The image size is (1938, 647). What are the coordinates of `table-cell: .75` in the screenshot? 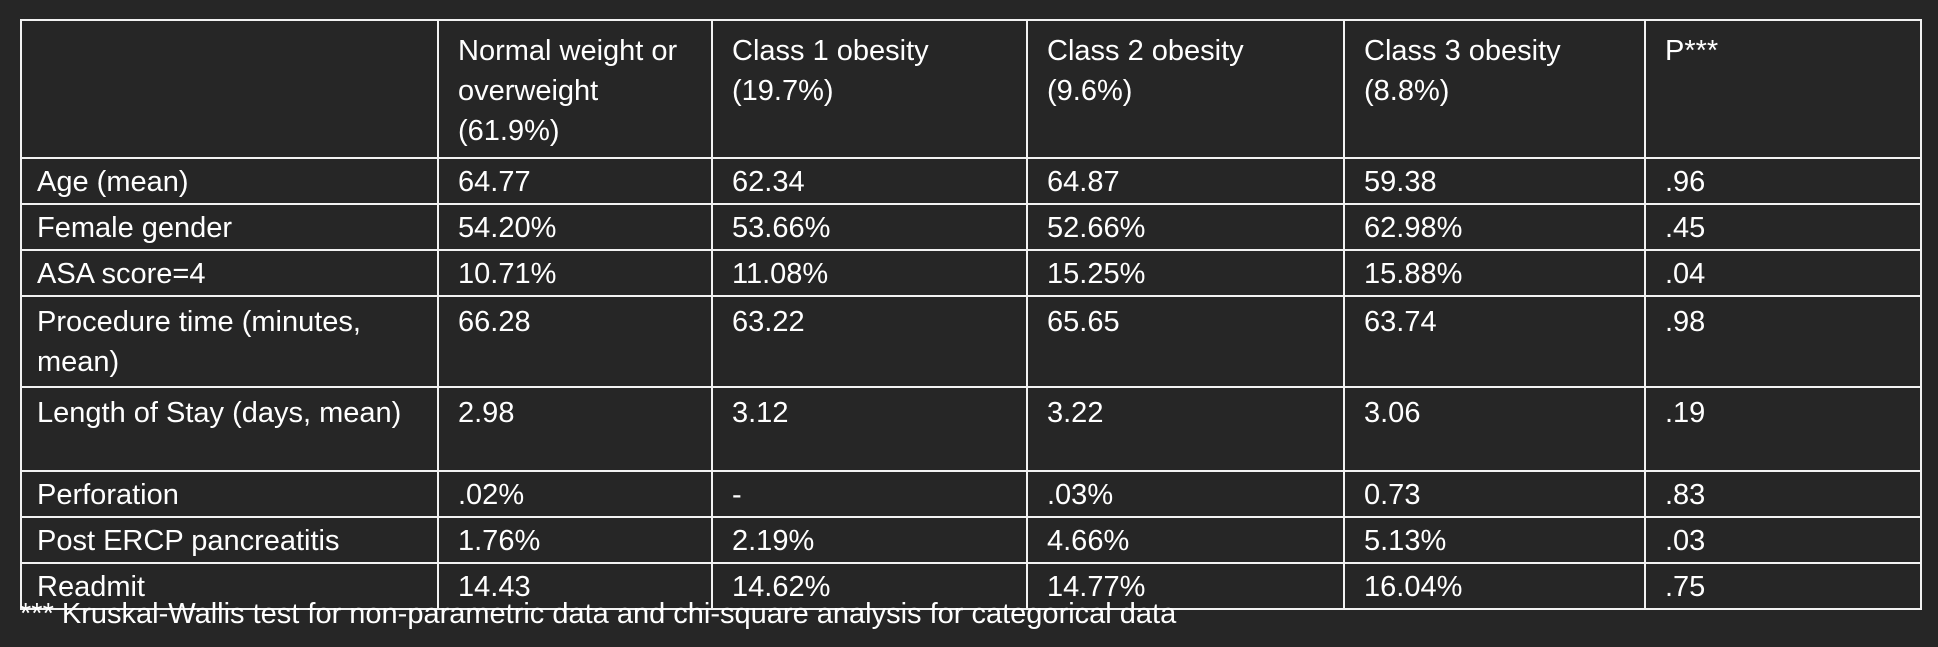 It's located at (1783, 586).